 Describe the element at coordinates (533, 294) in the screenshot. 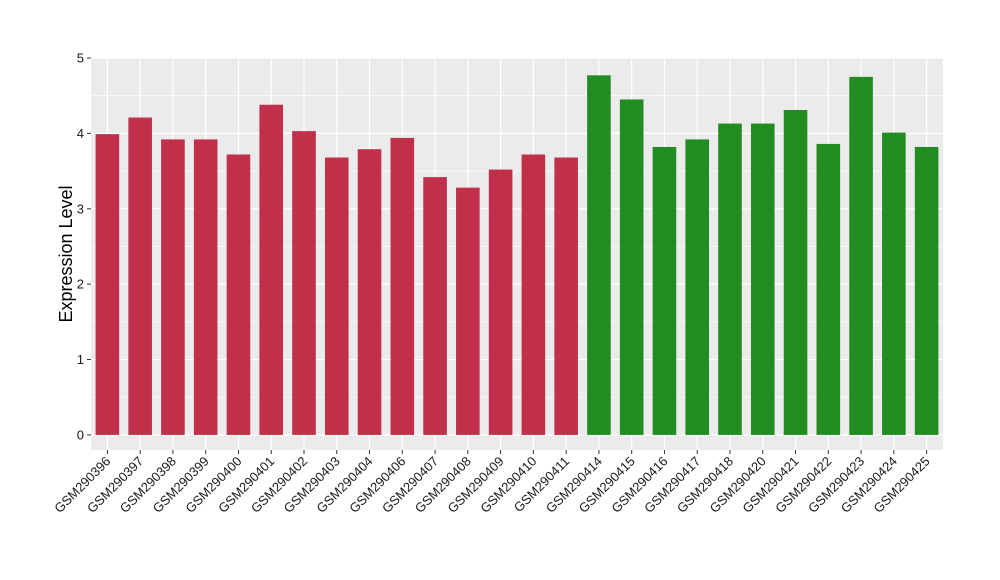

I see `bar-gsm290410` at that location.